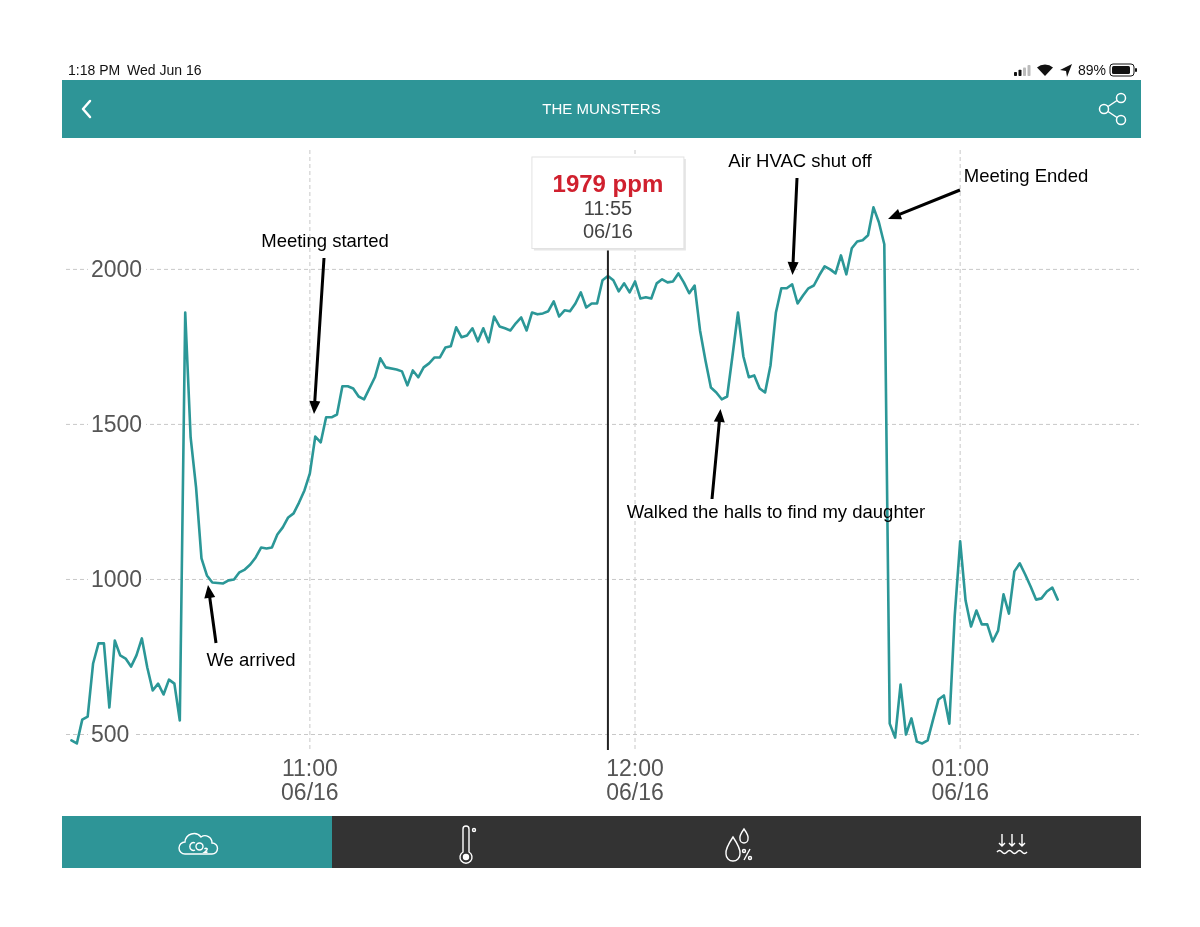 Image resolution: width=1200 pixels, height=927 pixels. What do you see at coordinates (325, 240) in the screenshot?
I see `annotation: Meeting started` at bounding box center [325, 240].